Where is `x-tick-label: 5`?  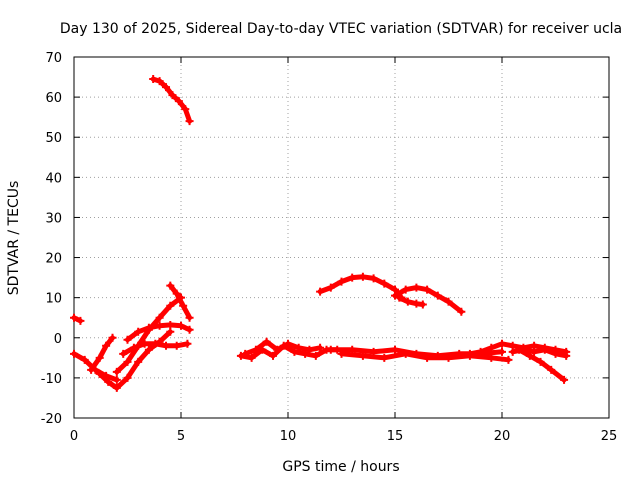 x-tick-label: 5 is located at coordinates (181, 436).